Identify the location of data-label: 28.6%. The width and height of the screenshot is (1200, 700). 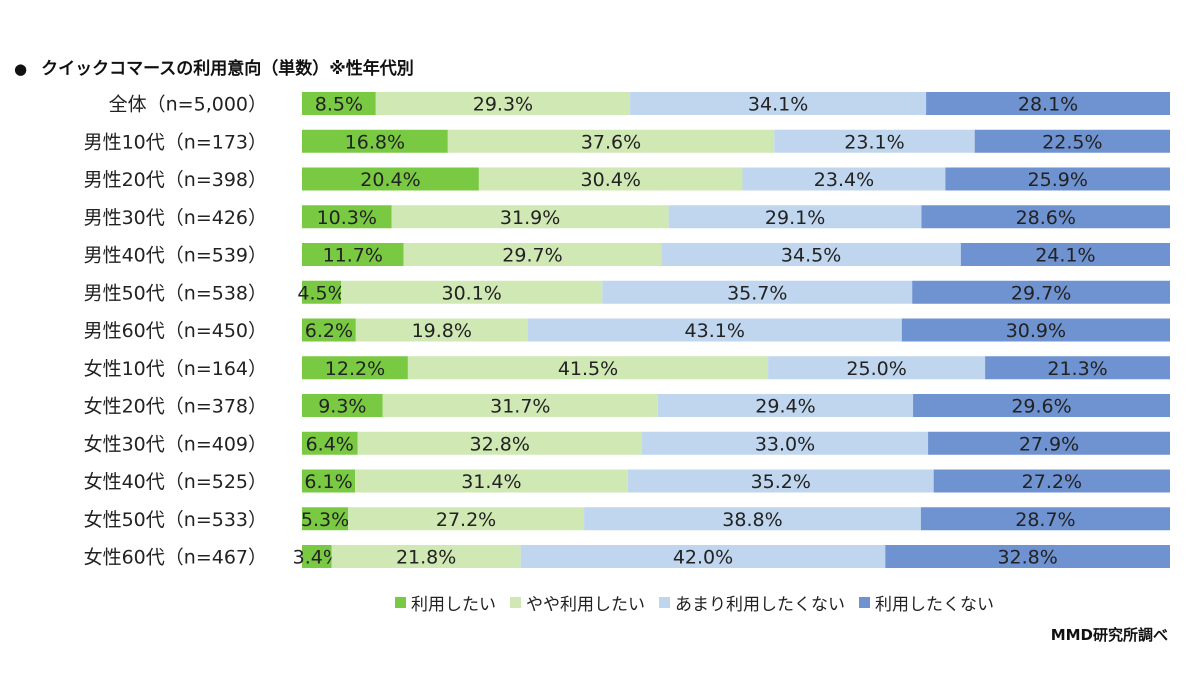
(1046, 218).